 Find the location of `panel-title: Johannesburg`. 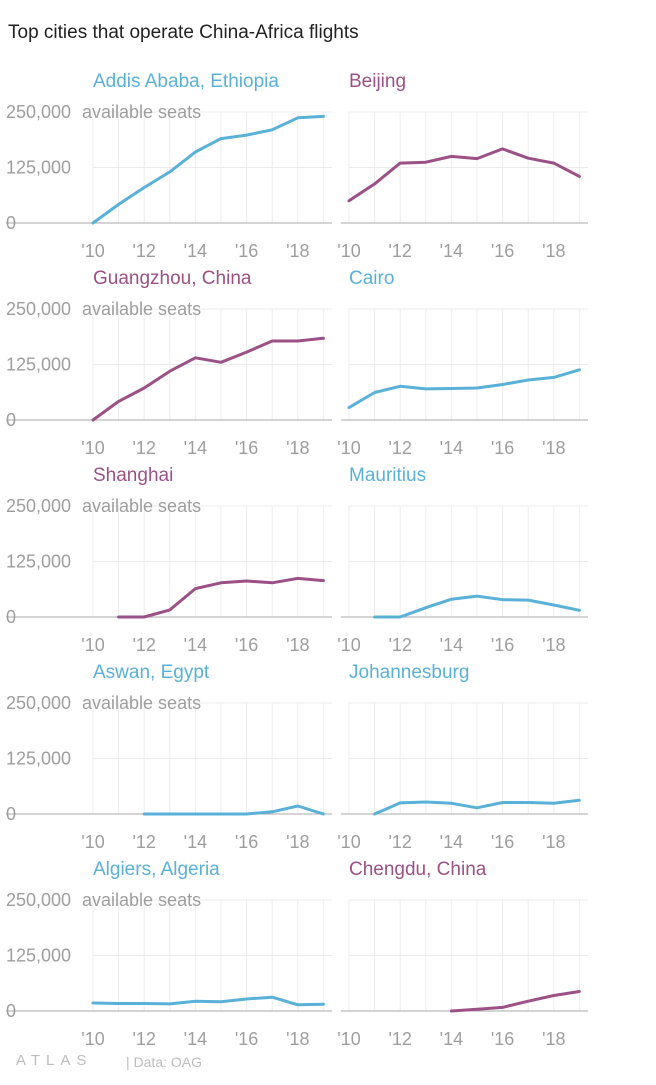

panel-title: Johannesburg is located at coordinates (409, 672).